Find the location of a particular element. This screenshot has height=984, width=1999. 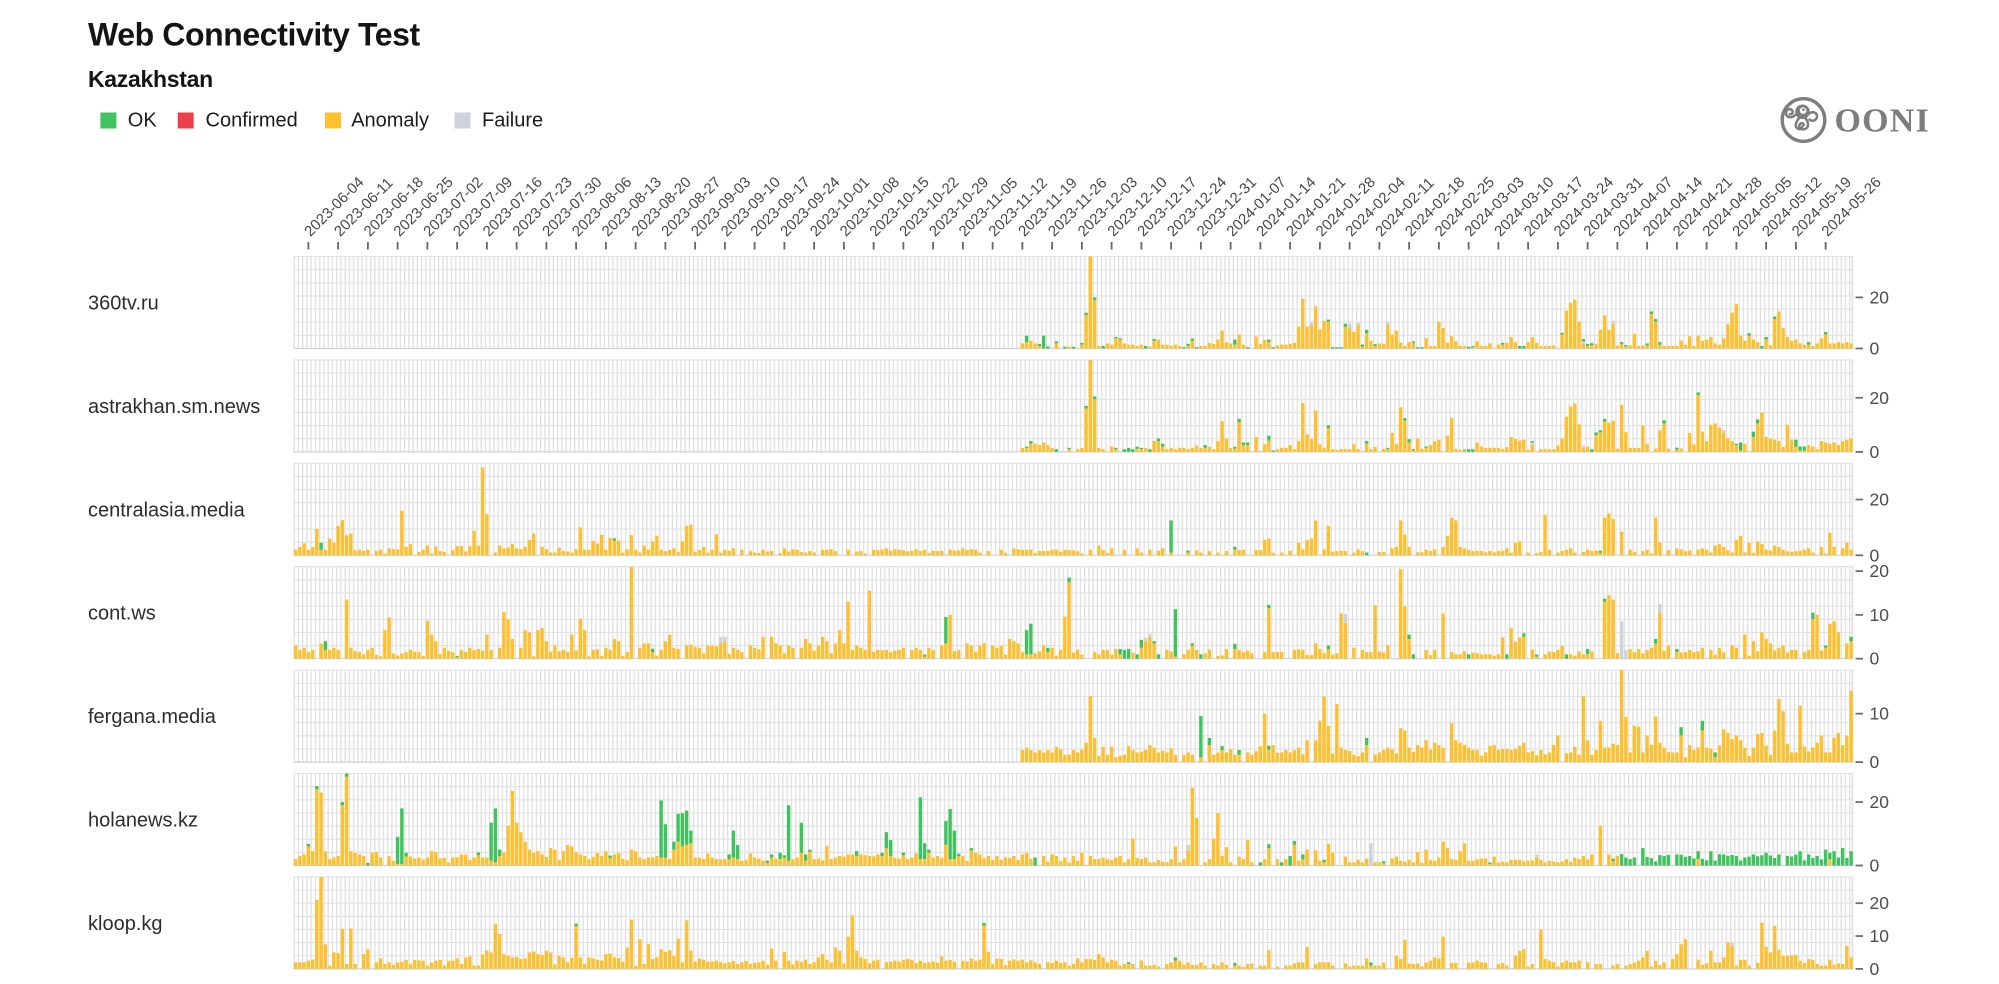

svg-text: 360tv.ru is located at coordinates (123, 304).